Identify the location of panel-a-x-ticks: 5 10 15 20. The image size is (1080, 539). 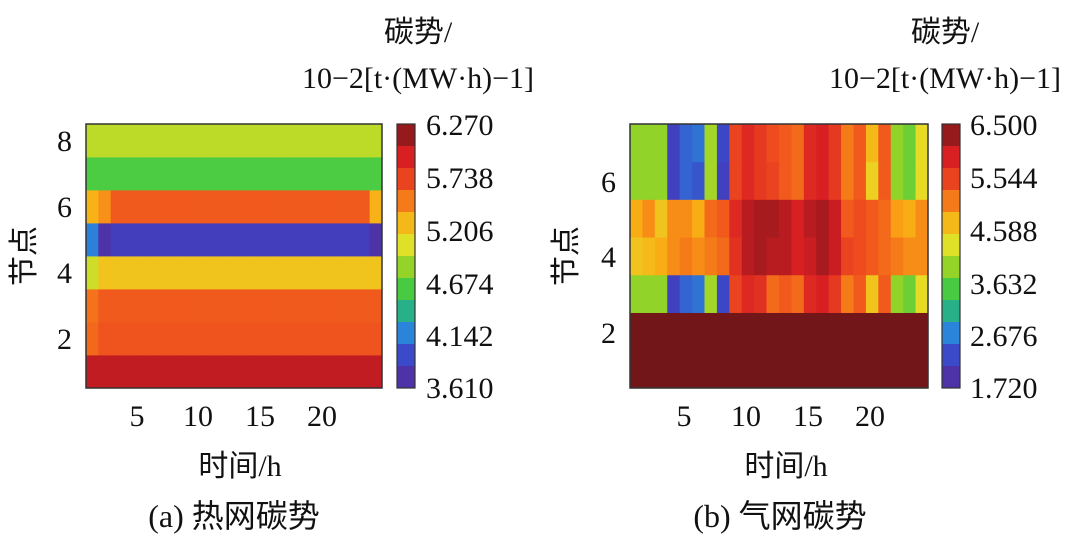
(234, 416).